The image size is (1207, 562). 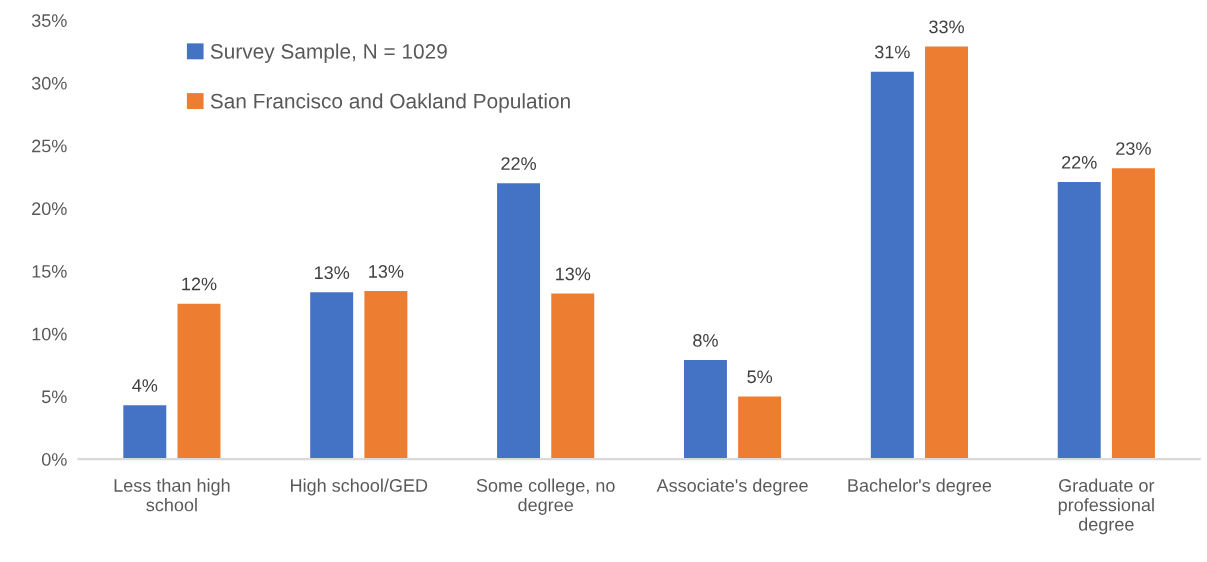 What do you see at coordinates (1133, 148) in the screenshot?
I see `data-label: 23%` at bounding box center [1133, 148].